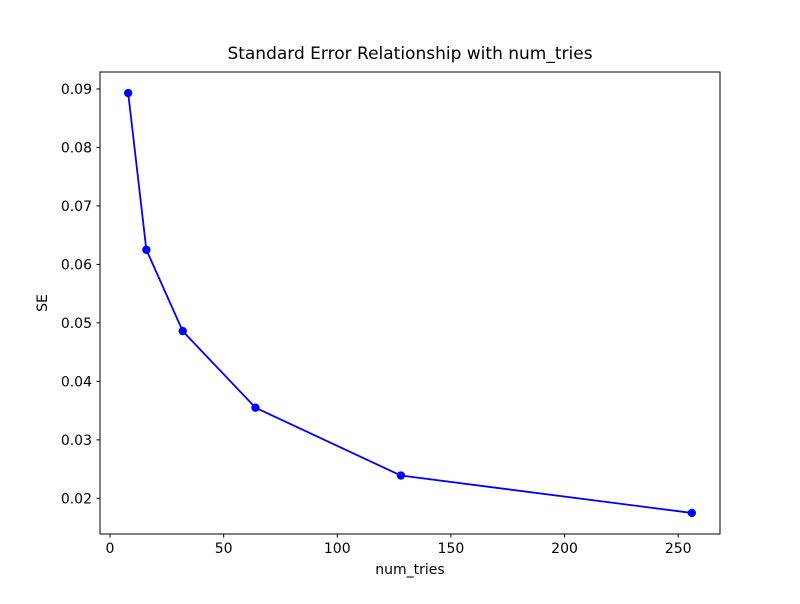  I want to click on y-tick-label: 0.08, so click(76, 148).